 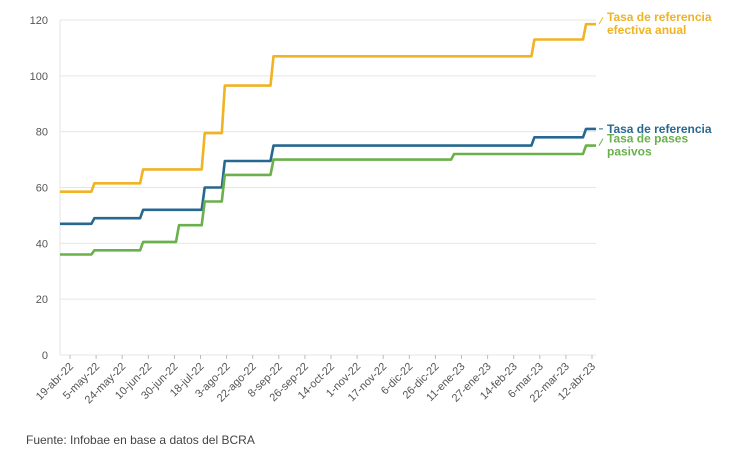 What do you see at coordinates (629, 152) in the screenshot?
I see `legend-label-2: pasivos` at bounding box center [629, 152].